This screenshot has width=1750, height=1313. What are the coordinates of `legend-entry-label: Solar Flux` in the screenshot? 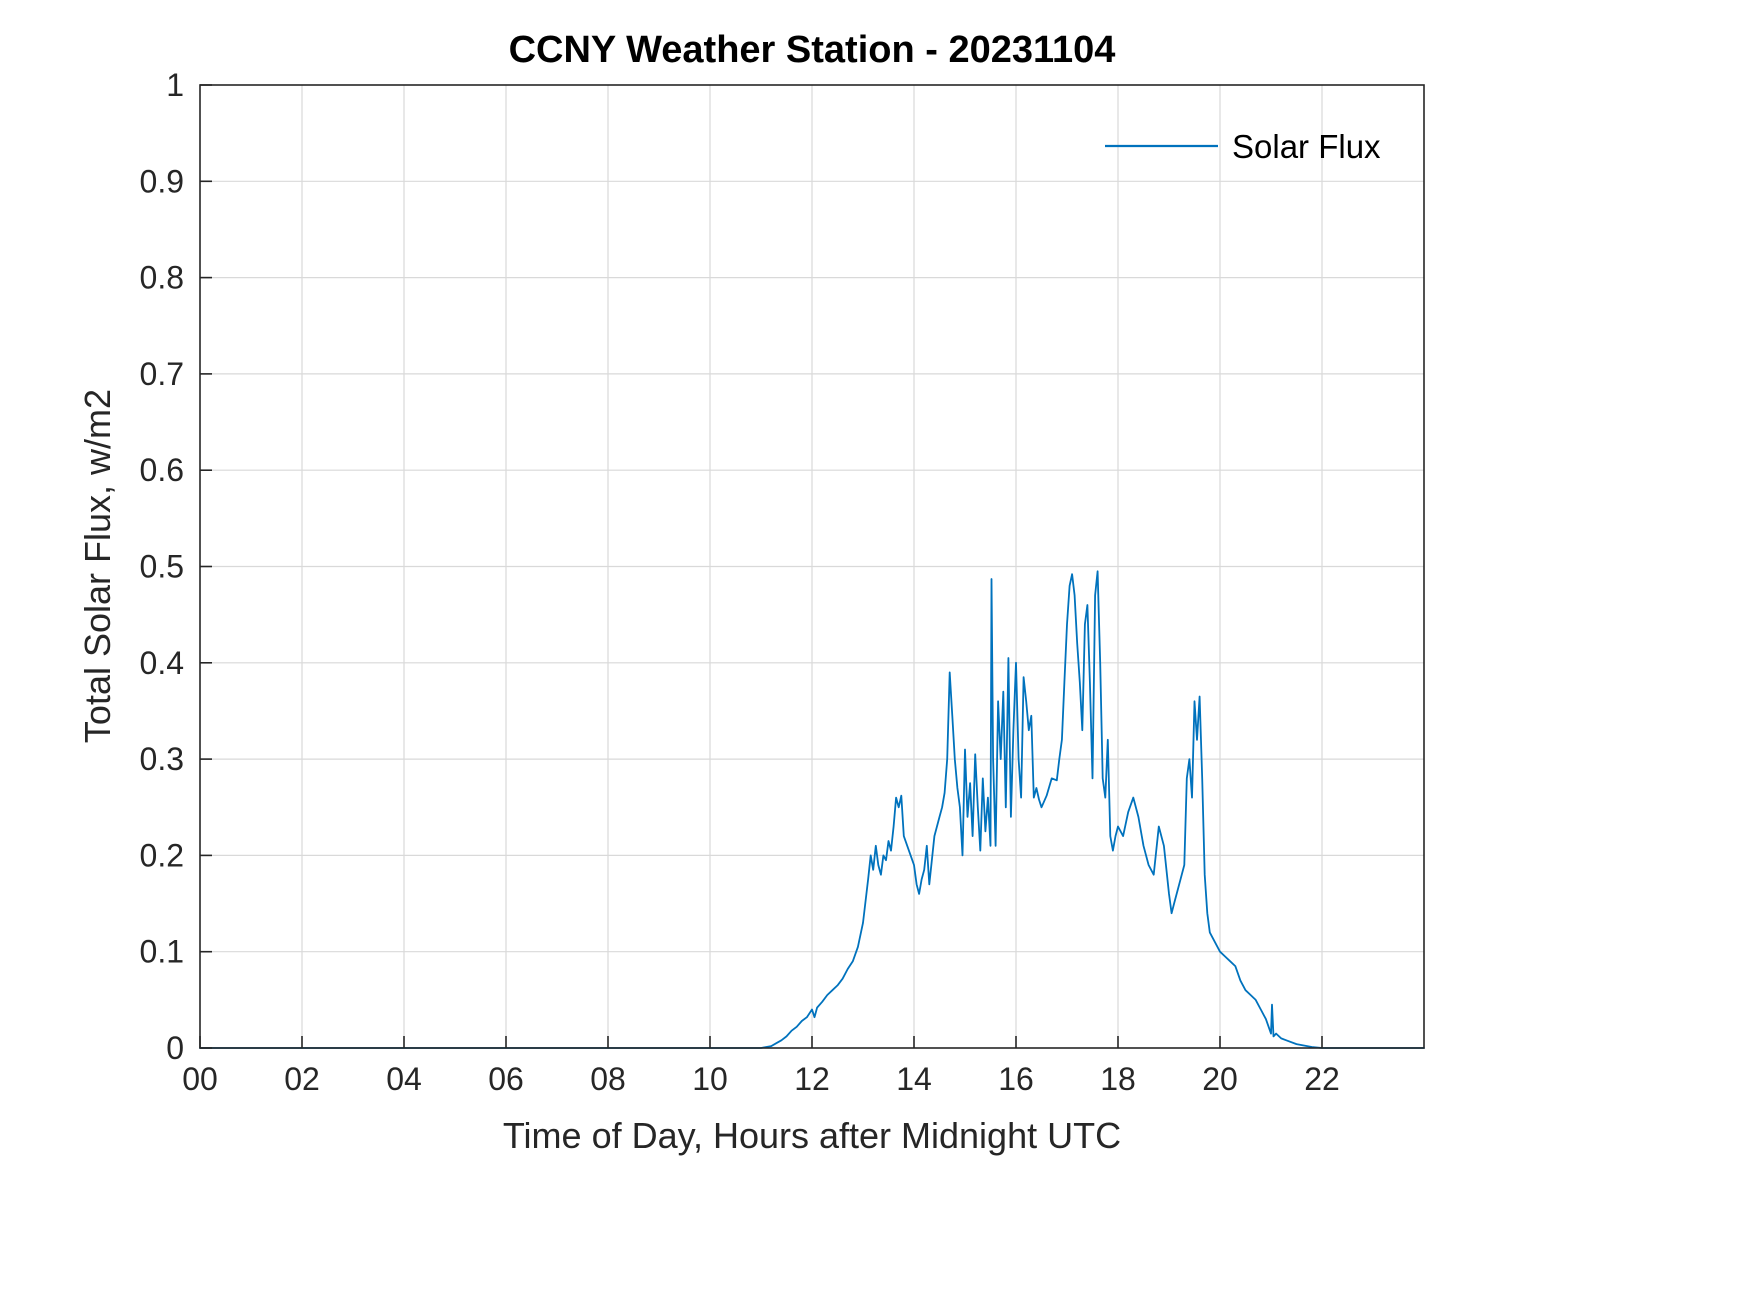 It's located at (1306, 146).